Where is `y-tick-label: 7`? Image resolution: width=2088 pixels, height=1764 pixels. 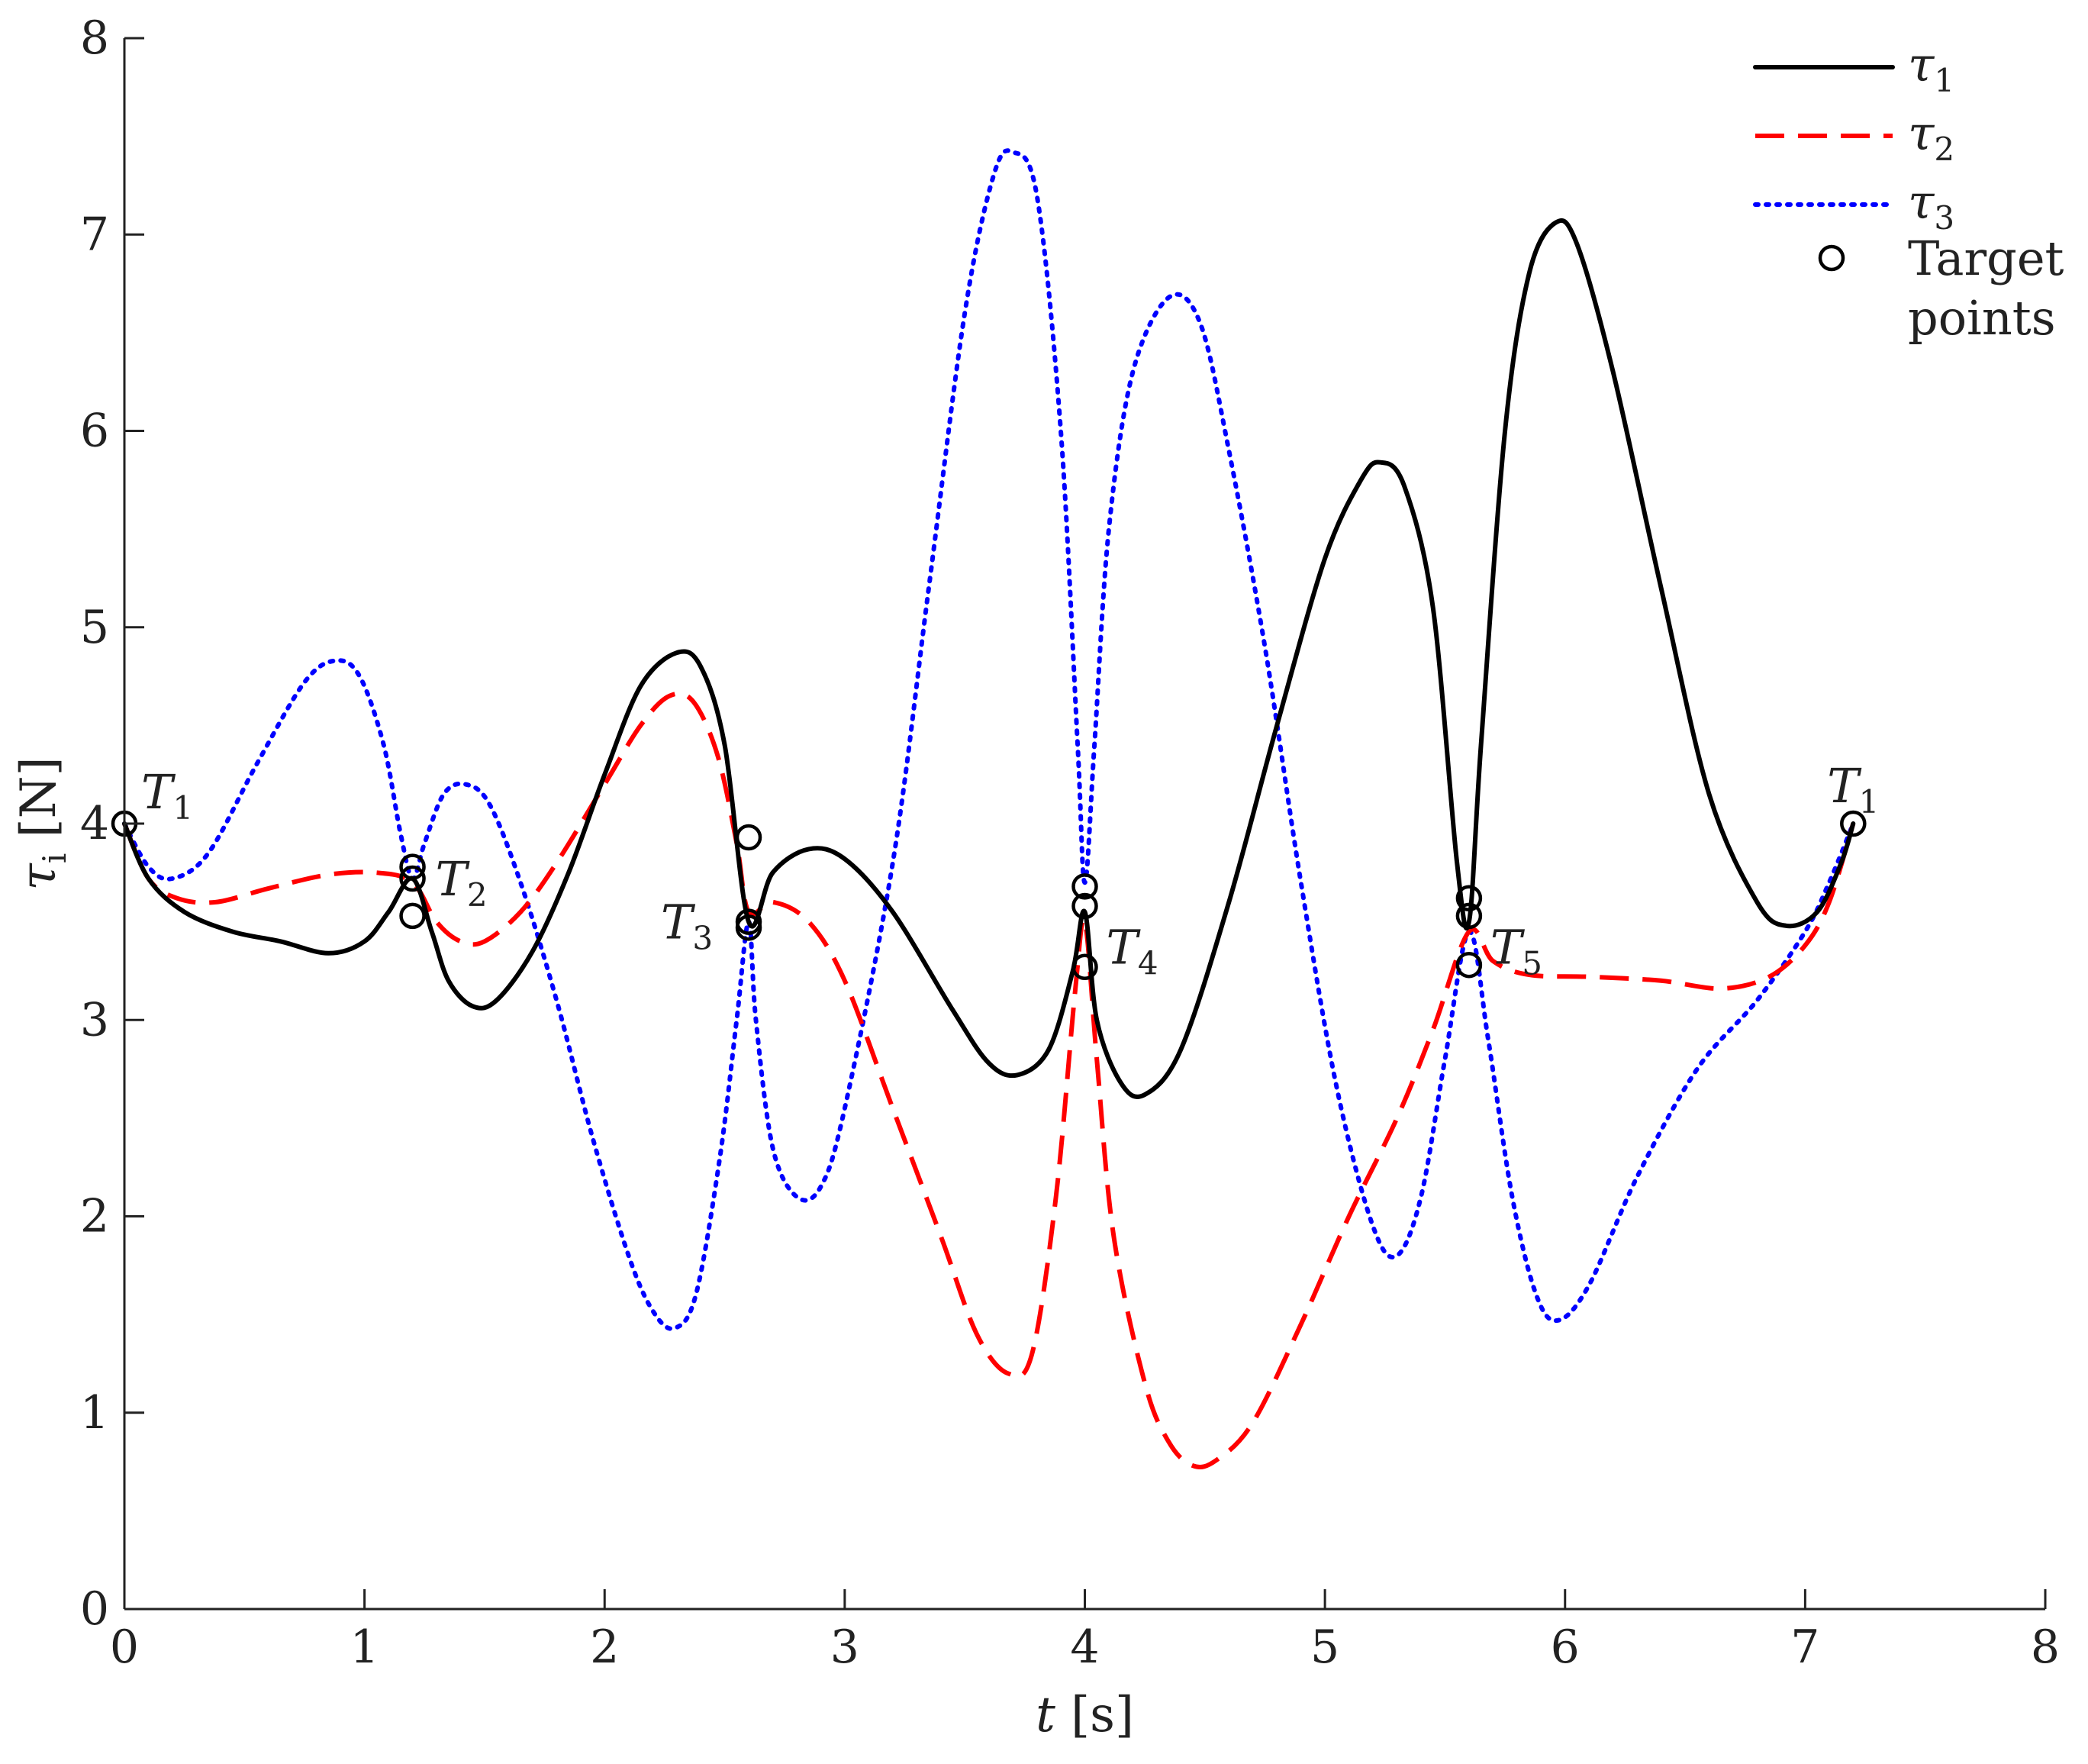
y-tick-label: 7 is located at coordinates (94, 235).